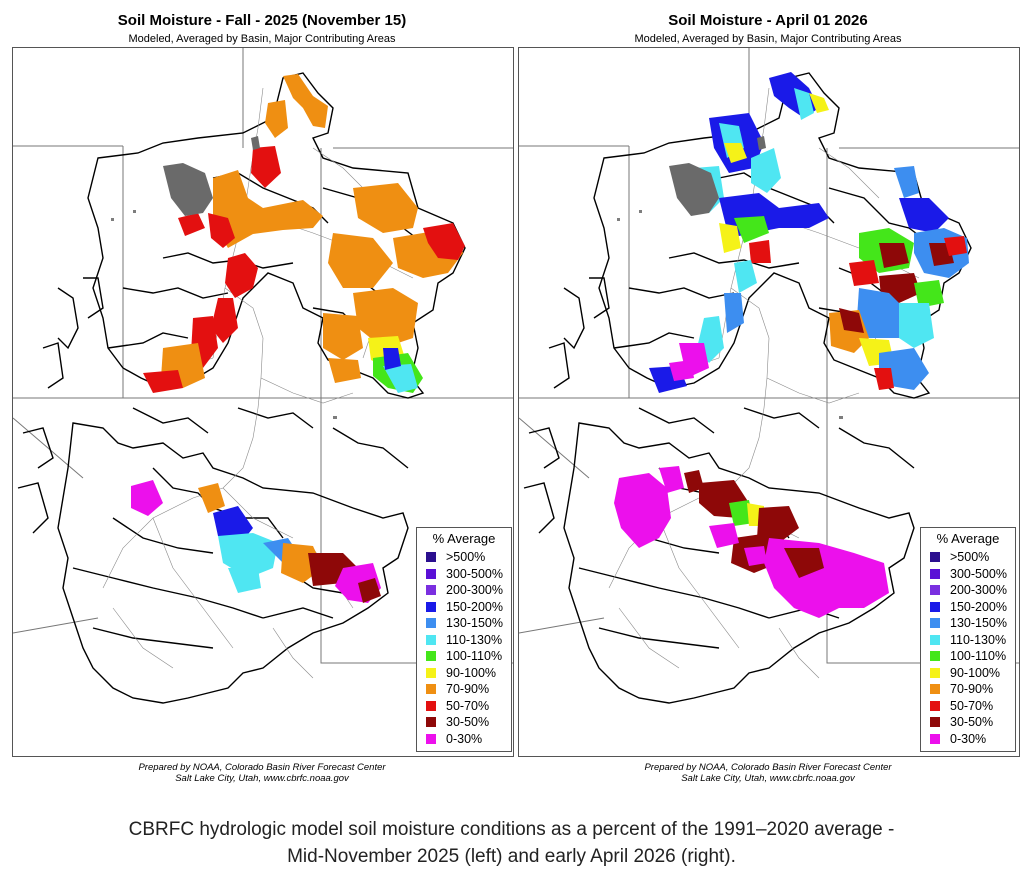 The image size is (1023, 870). I want to click on left-credit-line2: Salt Lake City, Utah, www.cbrfc.noaa.gov, so click(262, 778).